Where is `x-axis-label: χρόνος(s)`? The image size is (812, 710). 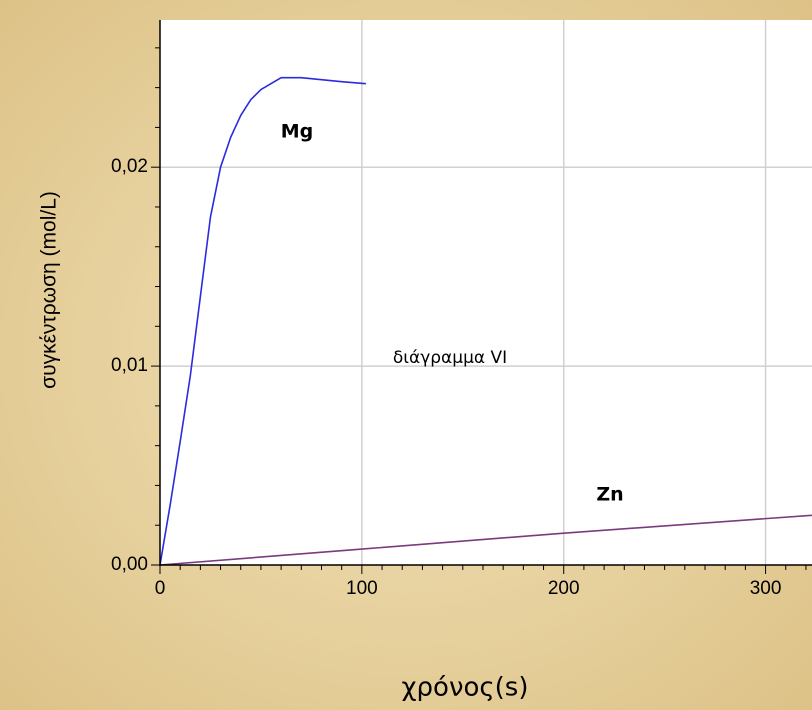 x-axis-label: χρόνος(s) is located at coordinates (465, 688).